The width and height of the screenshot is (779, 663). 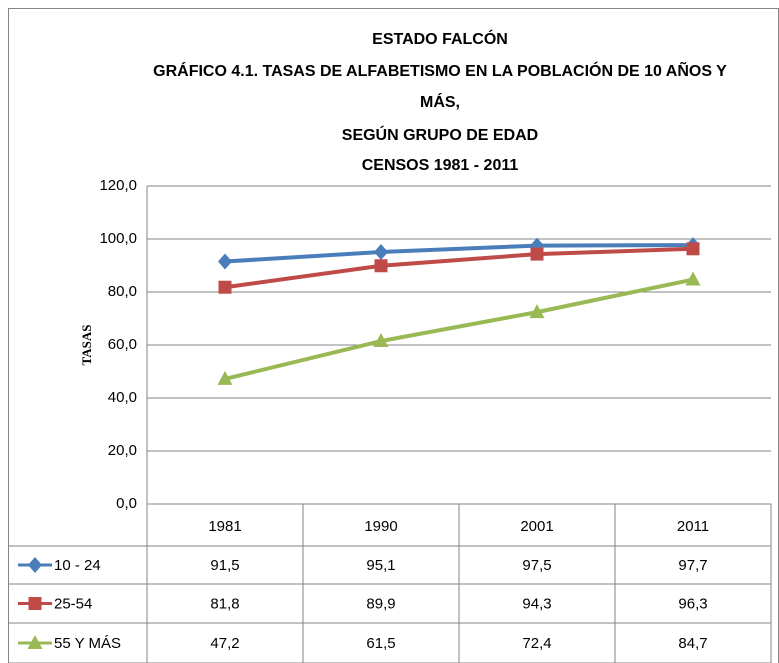 What do you see at coordinates (380, 643) in the screenshot?
I see `table-value: 61,5` at bounding box center [380, 643].